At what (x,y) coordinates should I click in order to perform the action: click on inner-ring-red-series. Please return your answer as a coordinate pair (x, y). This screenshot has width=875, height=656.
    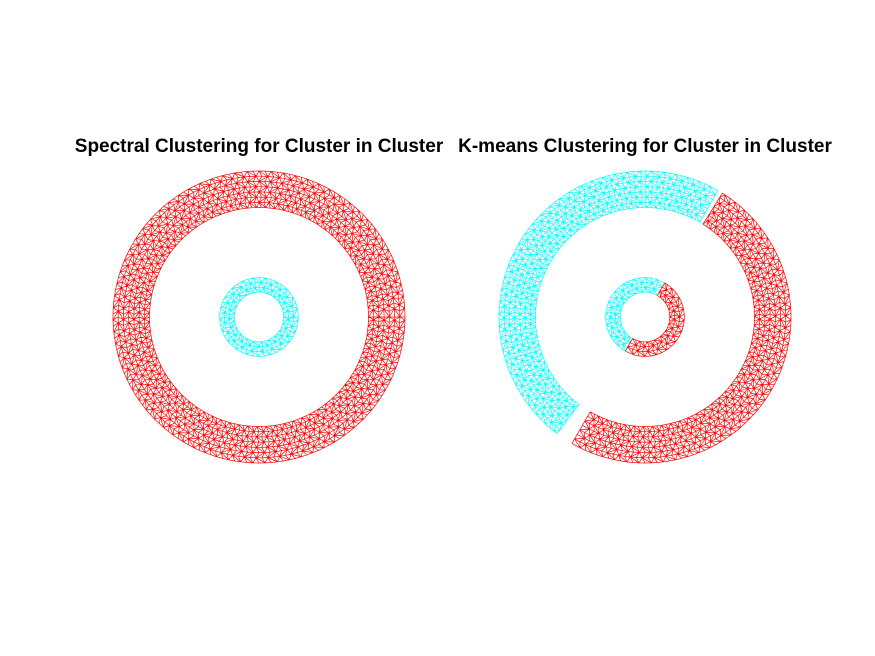
    Looking at the image, I should click on (654, 319).